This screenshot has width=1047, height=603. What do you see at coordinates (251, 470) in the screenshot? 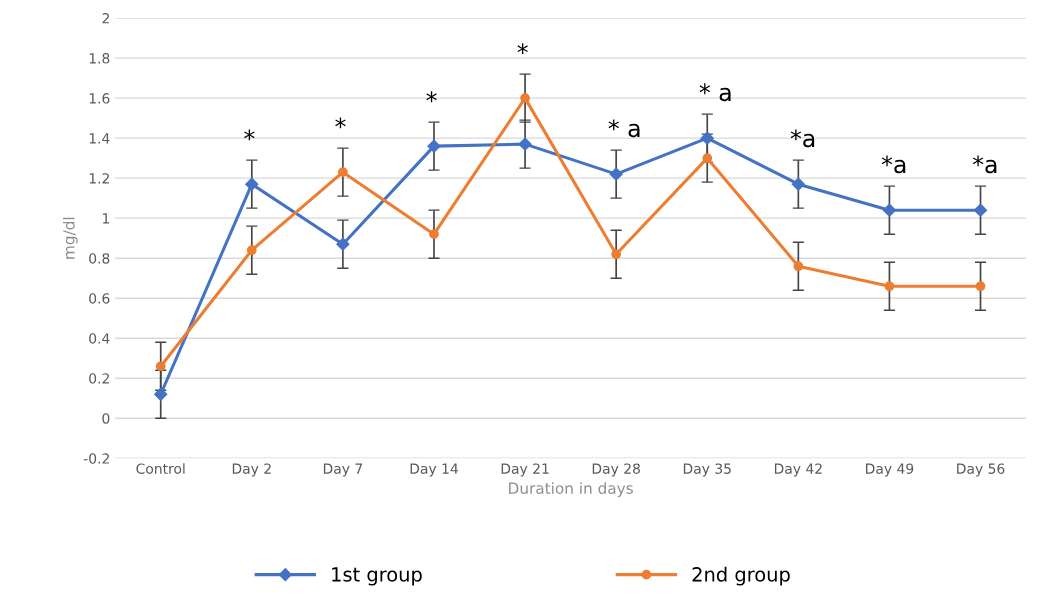
I see `x-tick-label: Day 2` at bounding box center [251, 470].